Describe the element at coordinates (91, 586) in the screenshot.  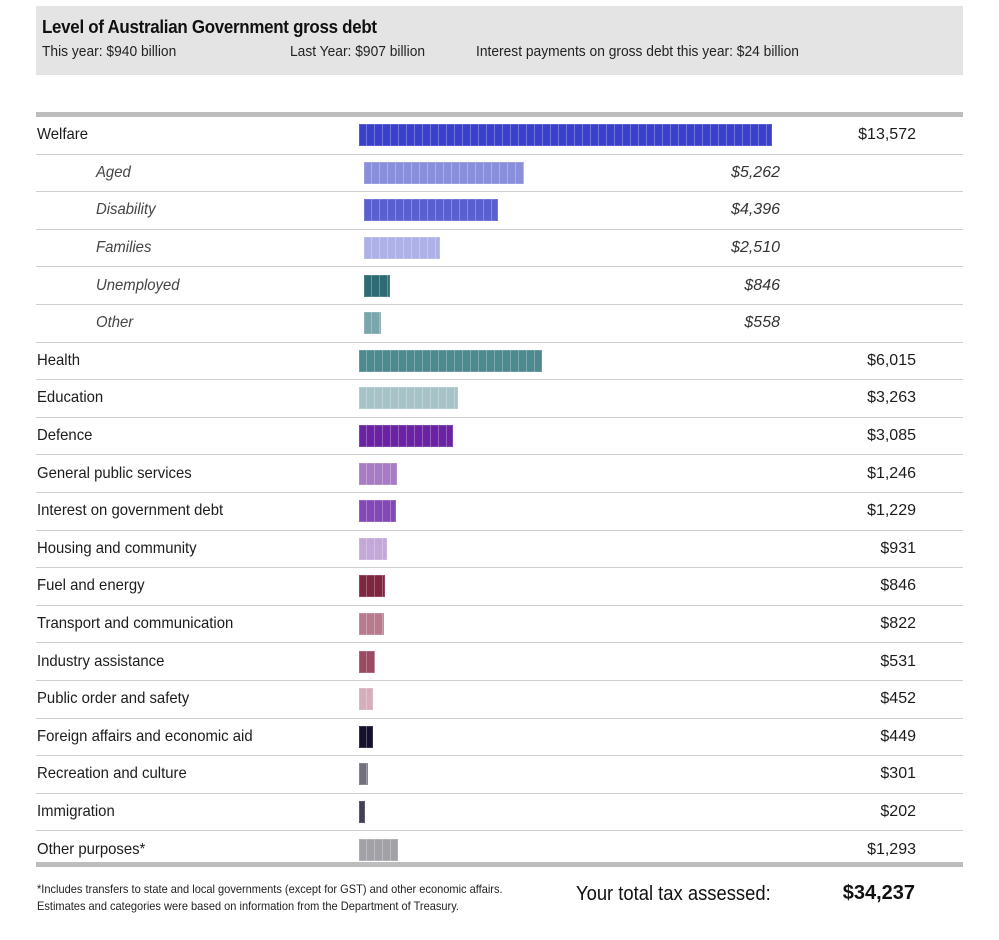
I see `category-label: Fuel and energy` at that location.